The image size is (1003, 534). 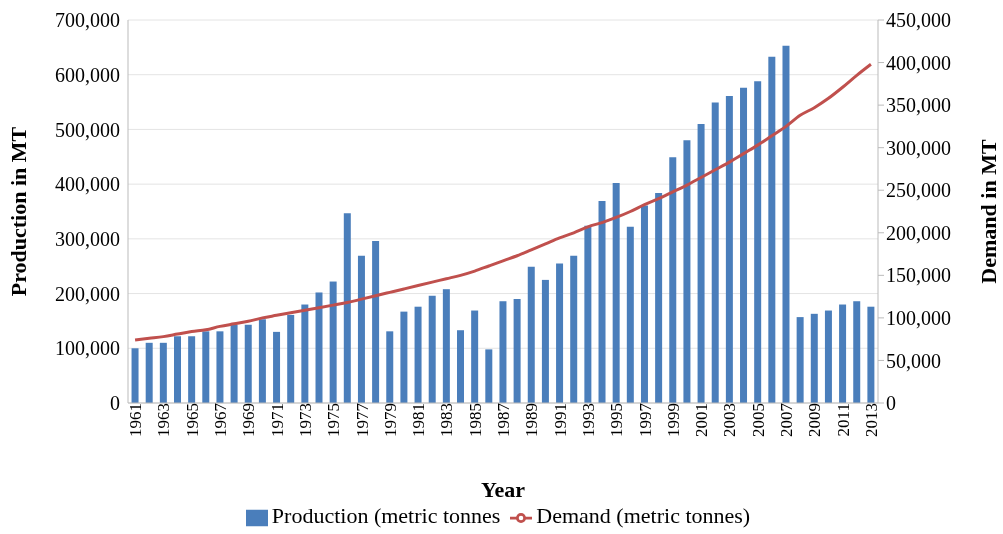 I want to click on y-tick-label: 600,000, so click(x=87, y=74).